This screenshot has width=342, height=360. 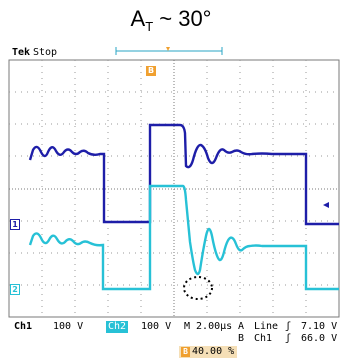 I want to click on ch1-label: Ch1, so click(x=23, y=326).